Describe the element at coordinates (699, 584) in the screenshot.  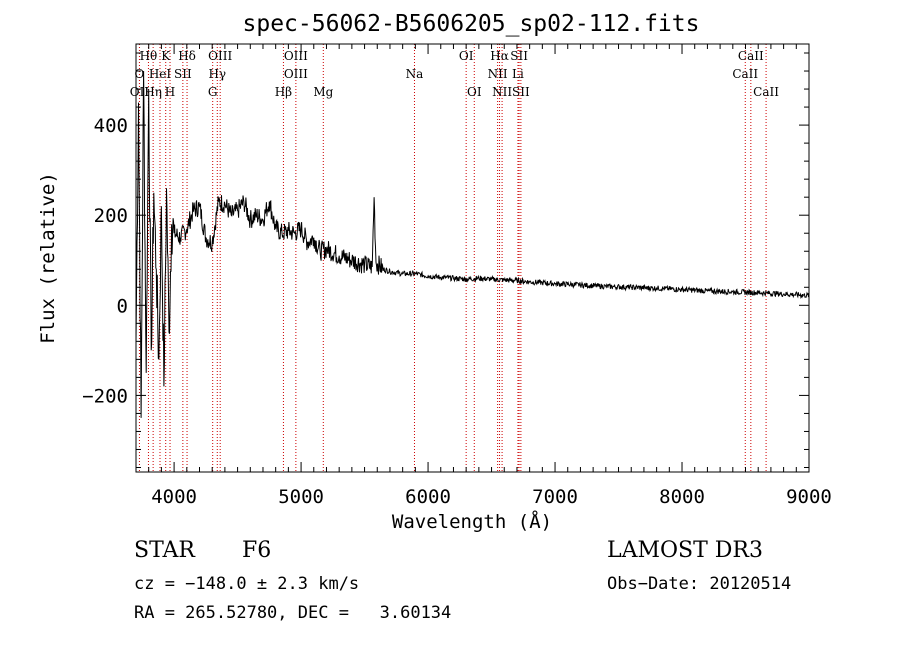
I see `obs-date: Obs−Date: 20120514` at that location.